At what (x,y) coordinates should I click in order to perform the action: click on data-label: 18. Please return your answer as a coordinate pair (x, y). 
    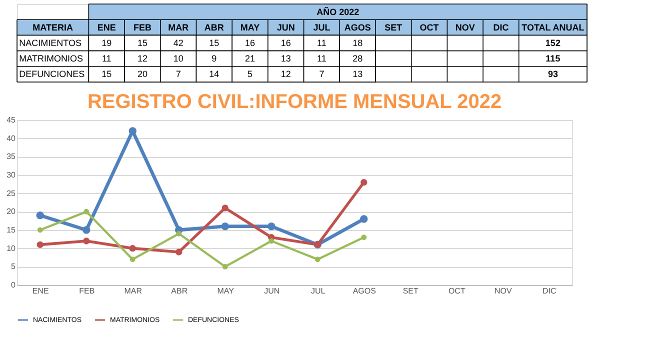
    Looking at the image, I should click on (357, 43).